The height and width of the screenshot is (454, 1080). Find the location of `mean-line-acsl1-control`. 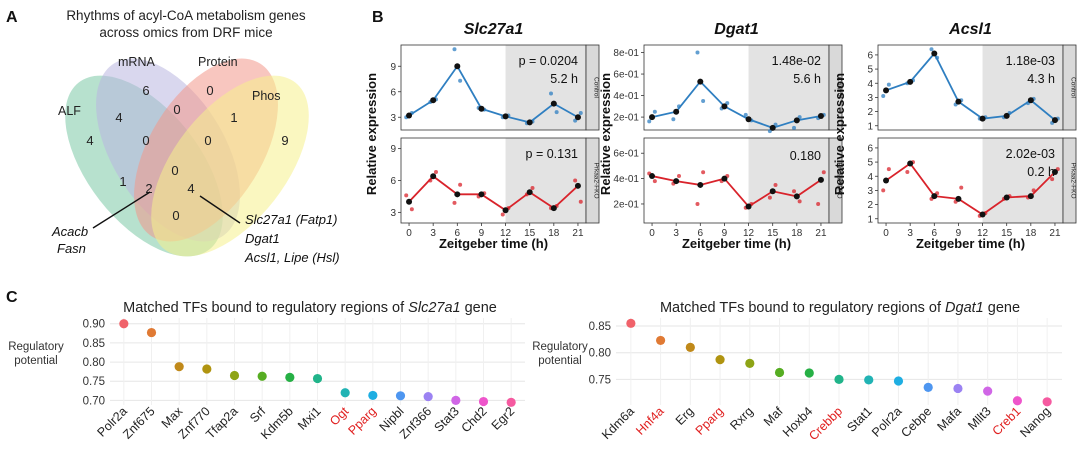

mean-line-acsl1-control is located at coordinates (970, 86).